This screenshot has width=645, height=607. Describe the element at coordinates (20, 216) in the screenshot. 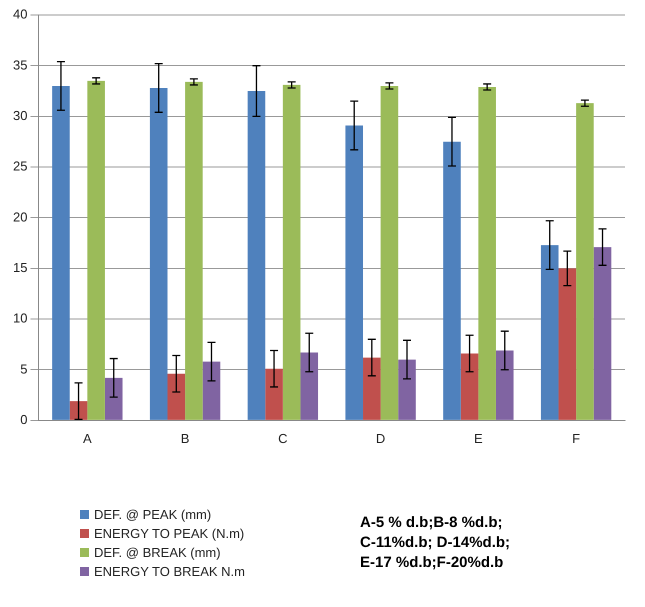

I see `y-tick-label: 20` at that location.